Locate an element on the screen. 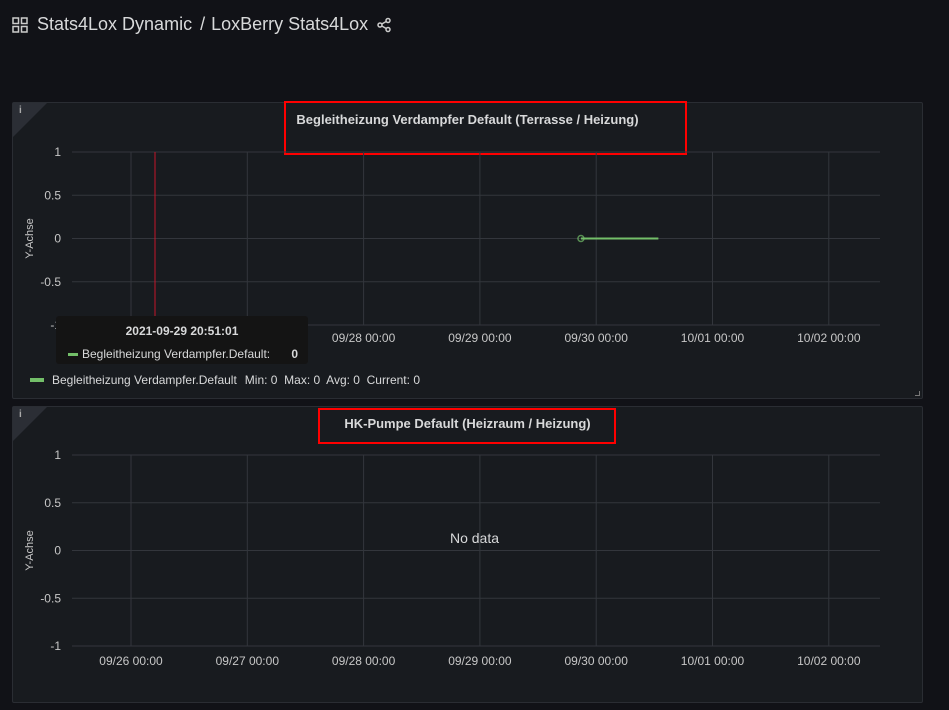 Image resolution: width=949 pixels, height=710 pixels. panel-title: HK-Pumpe Default (Heizraum / Heizung) is located at coordinates (467, 423).